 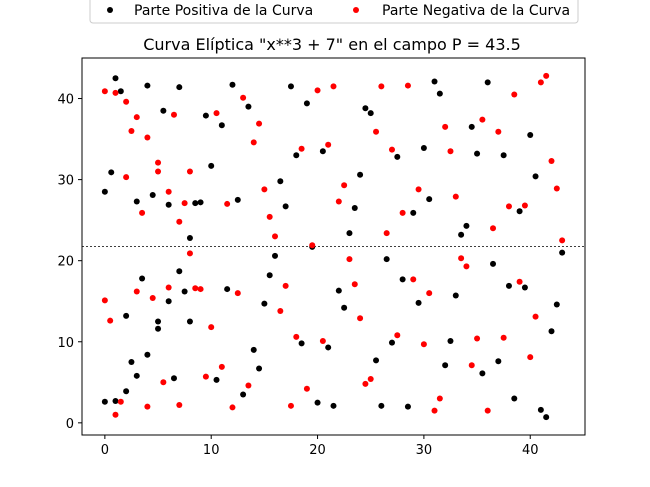 What do you see at coordinates (223, 11) in the screenshot?
I see `legend-label-positive: Parte Positiva de la Curva` at bounding box center [223, 11].